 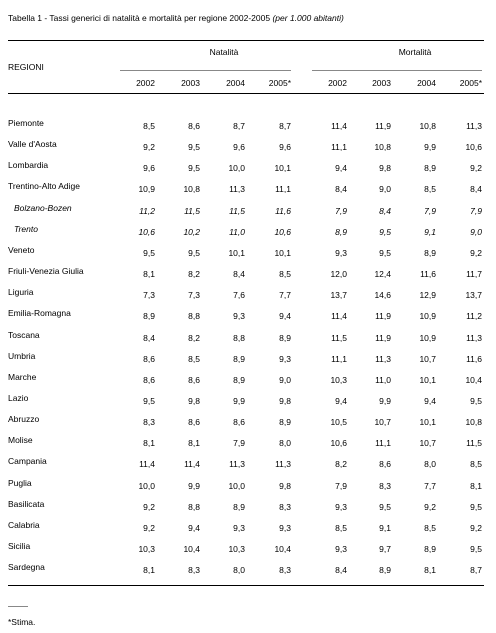 What do you see at coordinates (385, 549) in the screenshot?
I see `rate-cell: 9,7` at bounding box center [385, 549].